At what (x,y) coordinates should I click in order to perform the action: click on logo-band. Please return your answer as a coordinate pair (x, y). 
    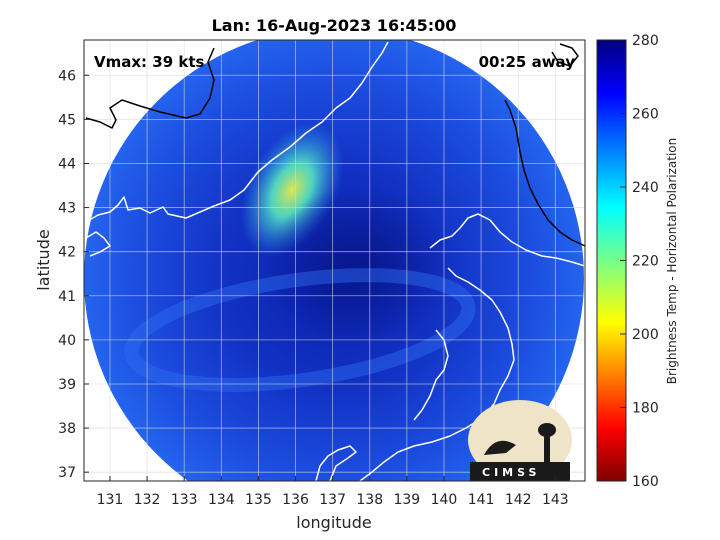
    Looking at the image, I should click on (520, 471).